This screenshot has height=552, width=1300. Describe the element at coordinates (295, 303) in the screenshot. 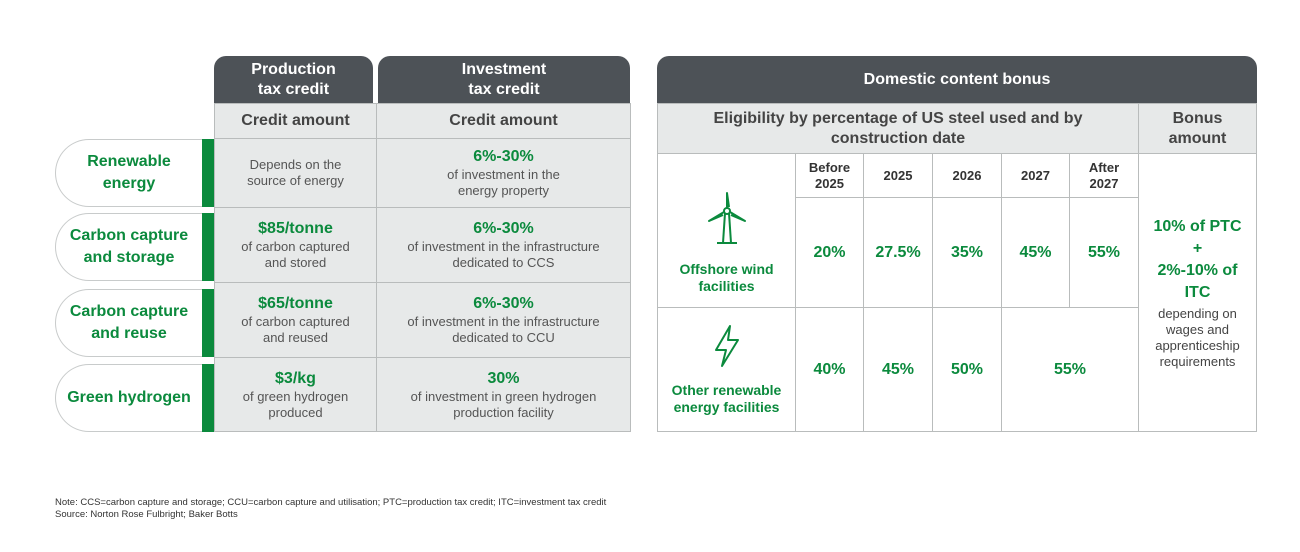

I see `amount: $65/tonne` at that location.